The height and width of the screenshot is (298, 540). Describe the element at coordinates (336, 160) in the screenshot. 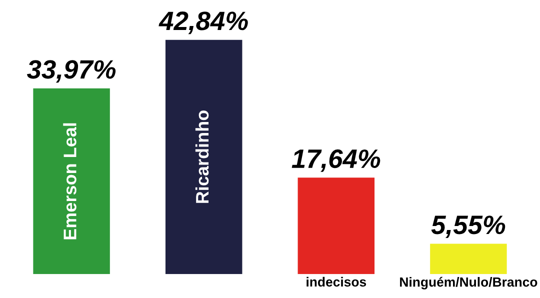

I see `data-label: 17,64%` at that location.